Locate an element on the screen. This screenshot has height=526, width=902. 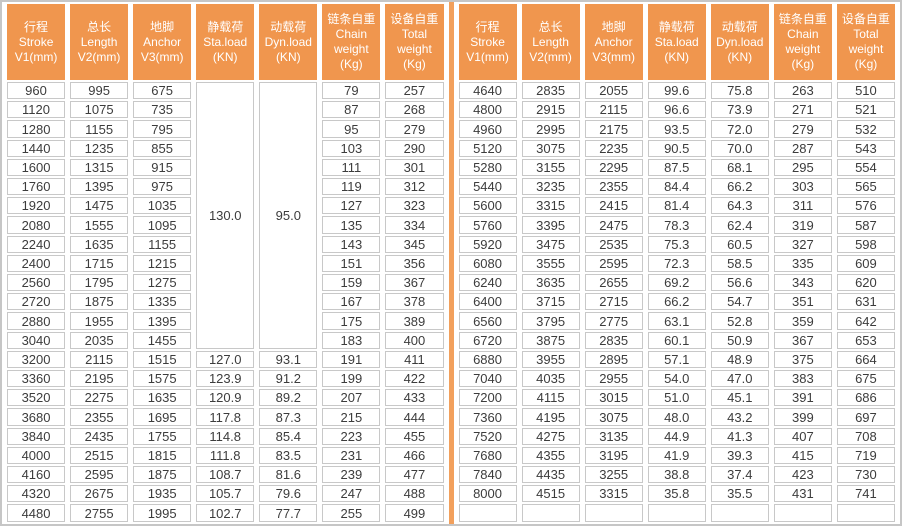
table-cell: 41.3 is located at coordinates (739, 436).